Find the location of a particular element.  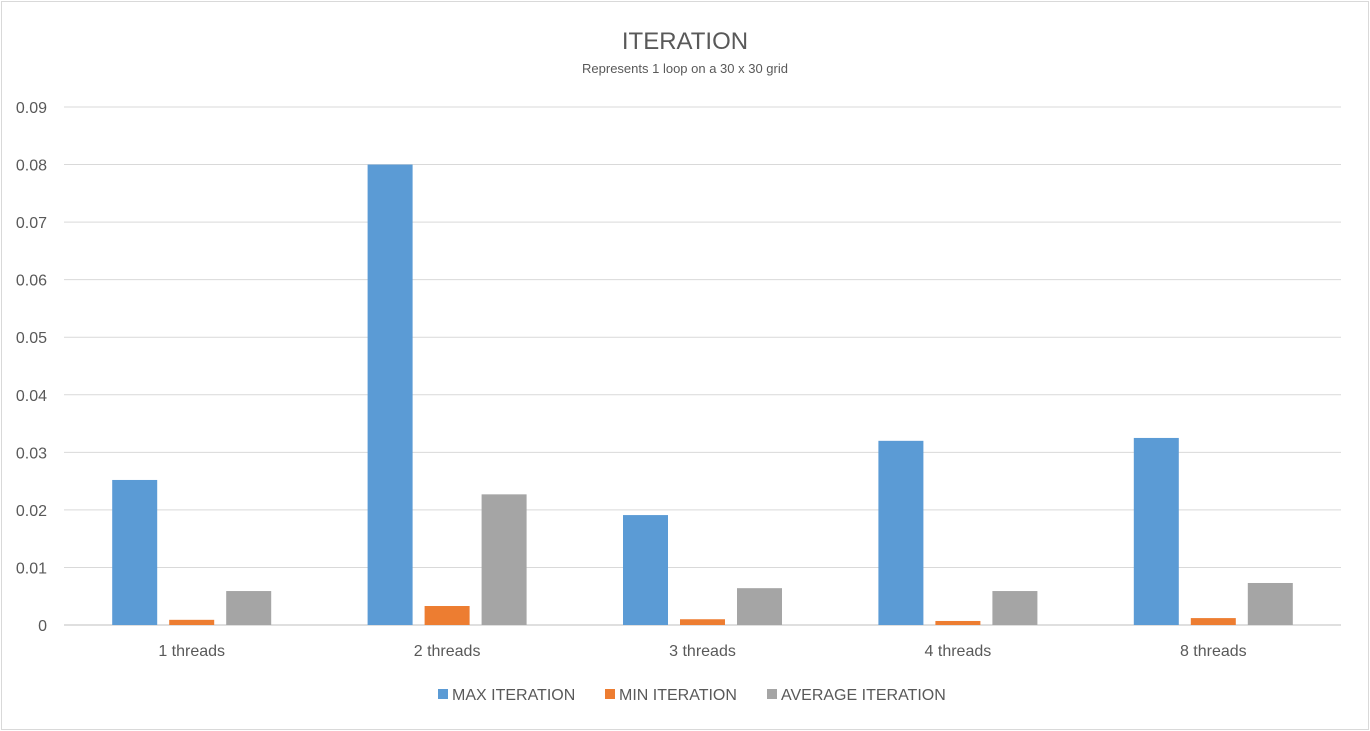

y-tick-label: 0.05 is located at coordinates (31, 338).